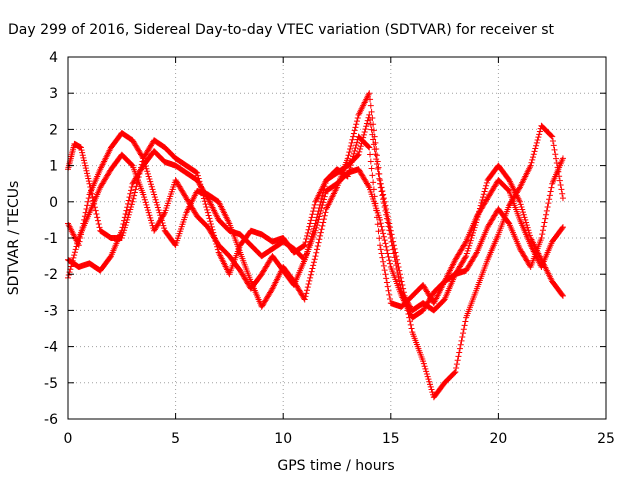  I want to click on x-tick-label: 0, so click(68, 439).